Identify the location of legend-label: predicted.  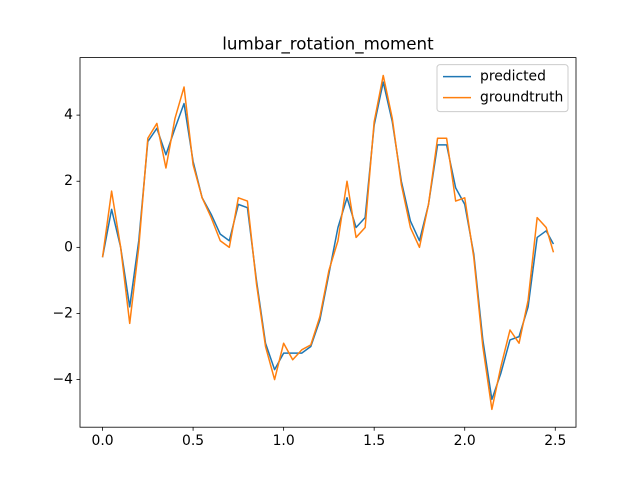
(513, 77).